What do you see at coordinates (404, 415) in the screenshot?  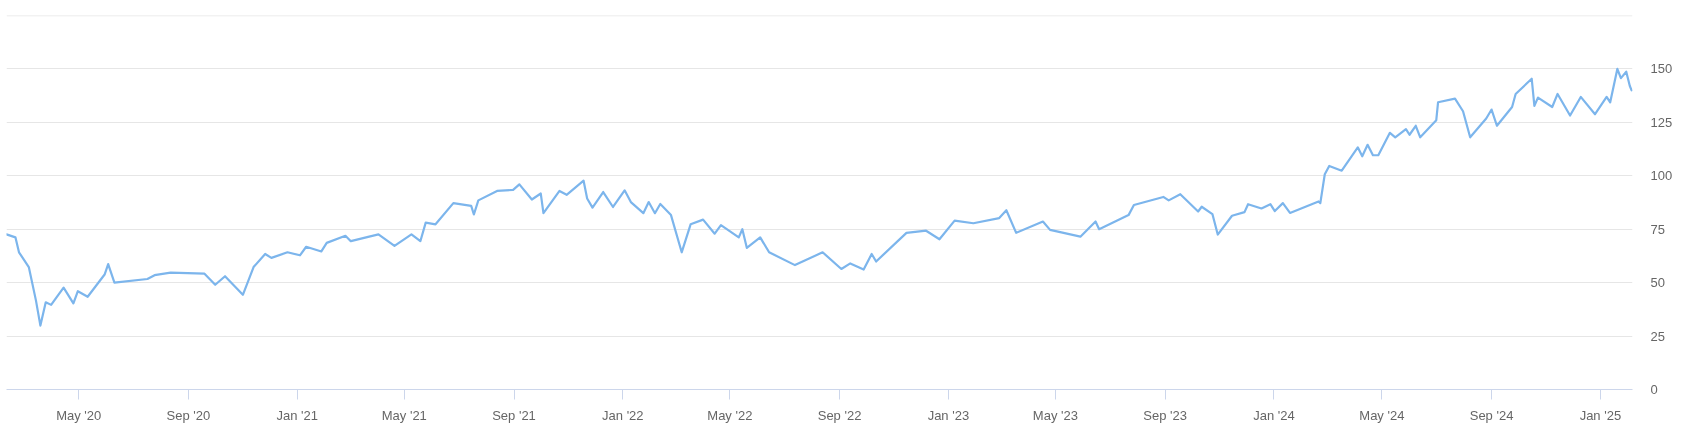 I see `x-tick-label: May '21` at bounding box center [404, 415].